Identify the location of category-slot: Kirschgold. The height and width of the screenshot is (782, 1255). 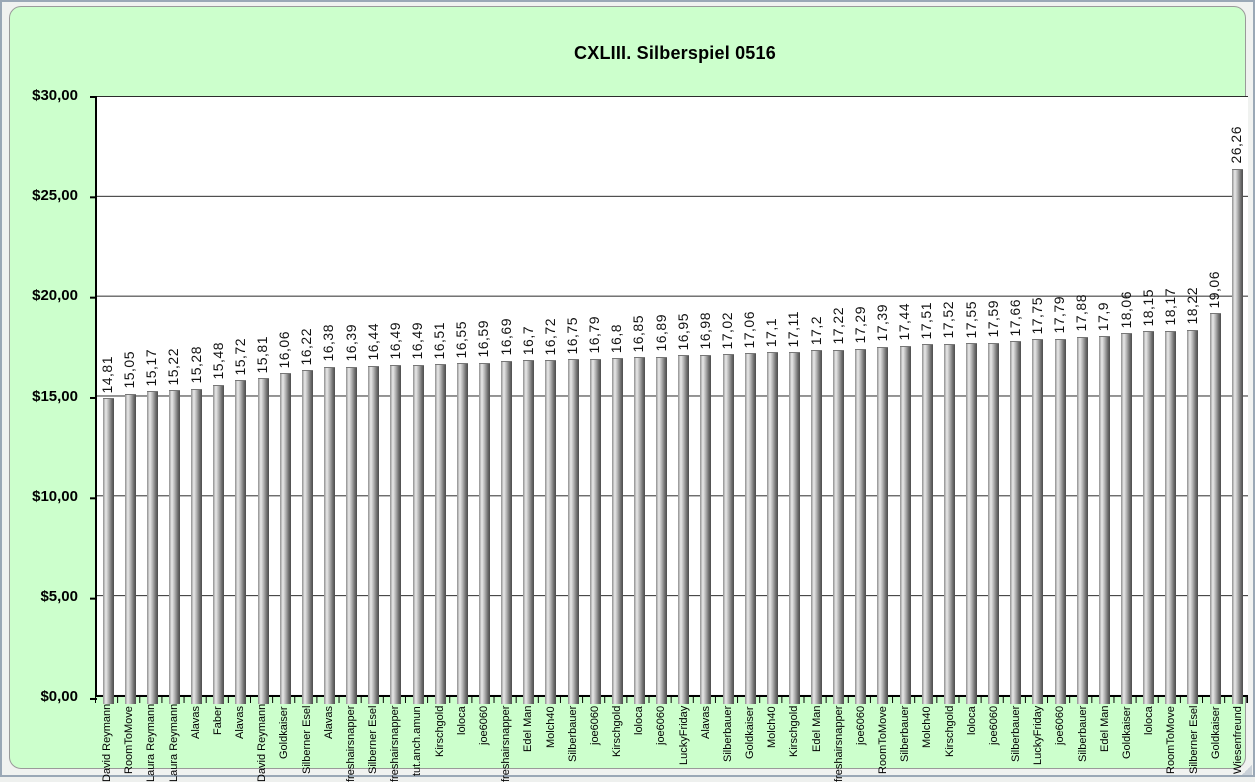
(795, 744).